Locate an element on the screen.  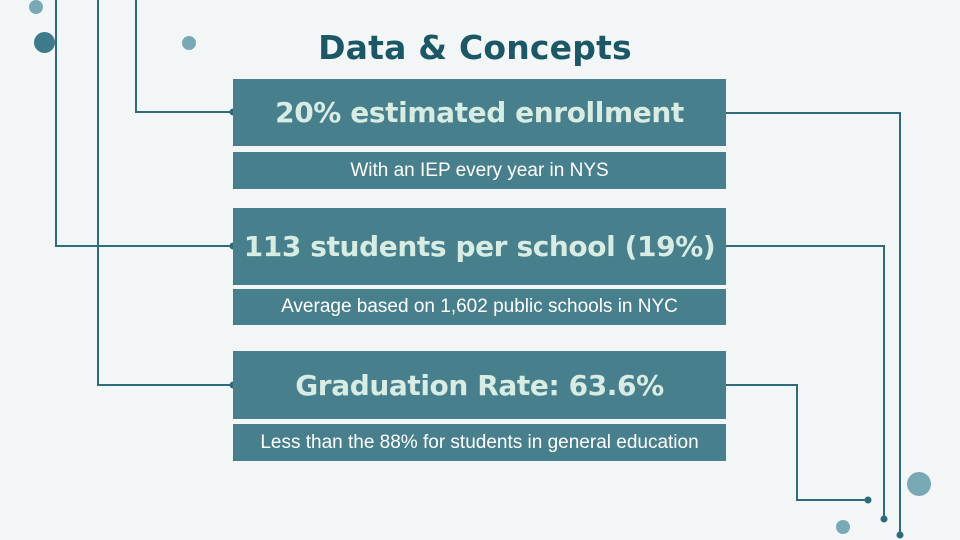
stat-box: Graduation Rate: 63.6% is located at coordinates (479, 385).